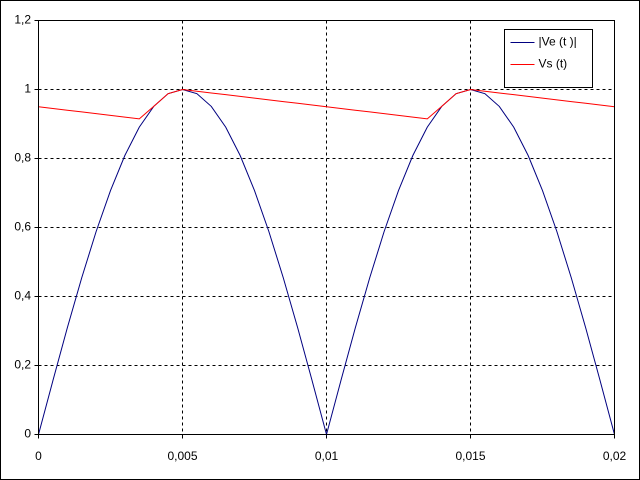 The image size is (640, 480). Describe the element at coordinates (22, 20) in the screenshot. I see `y-tick-label: 1,2` at that location.